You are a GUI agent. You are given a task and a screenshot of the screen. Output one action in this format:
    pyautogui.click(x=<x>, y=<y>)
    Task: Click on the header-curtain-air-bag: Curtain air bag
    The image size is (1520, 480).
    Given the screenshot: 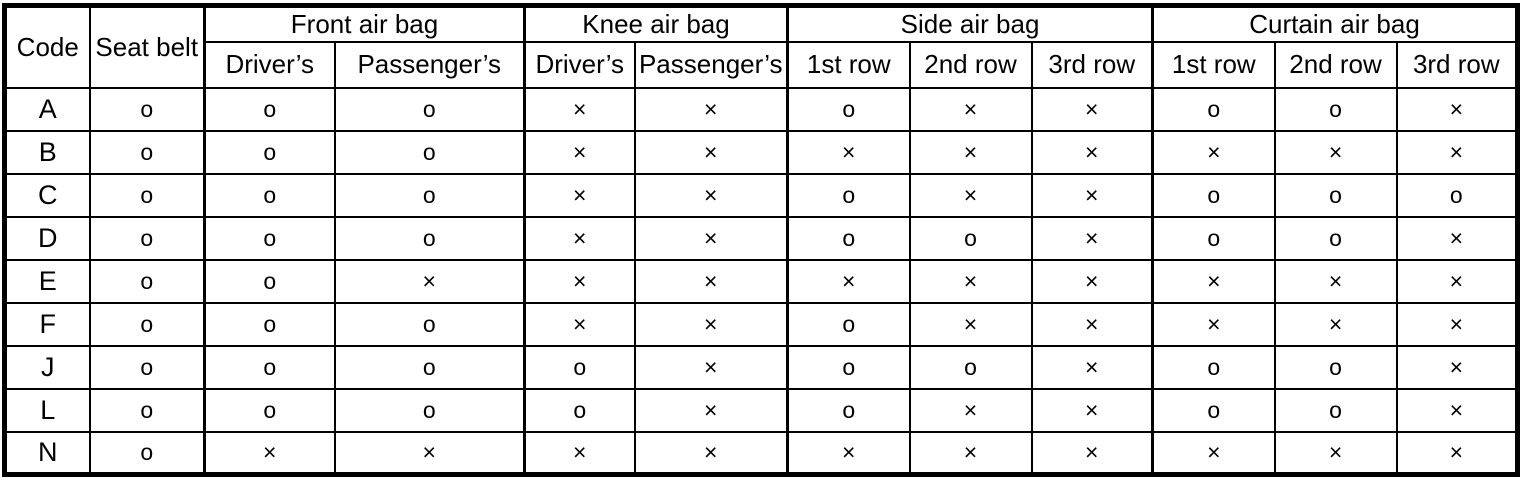 What is the action you would take?
    pyautogui.click(x=1335, y=23)
    